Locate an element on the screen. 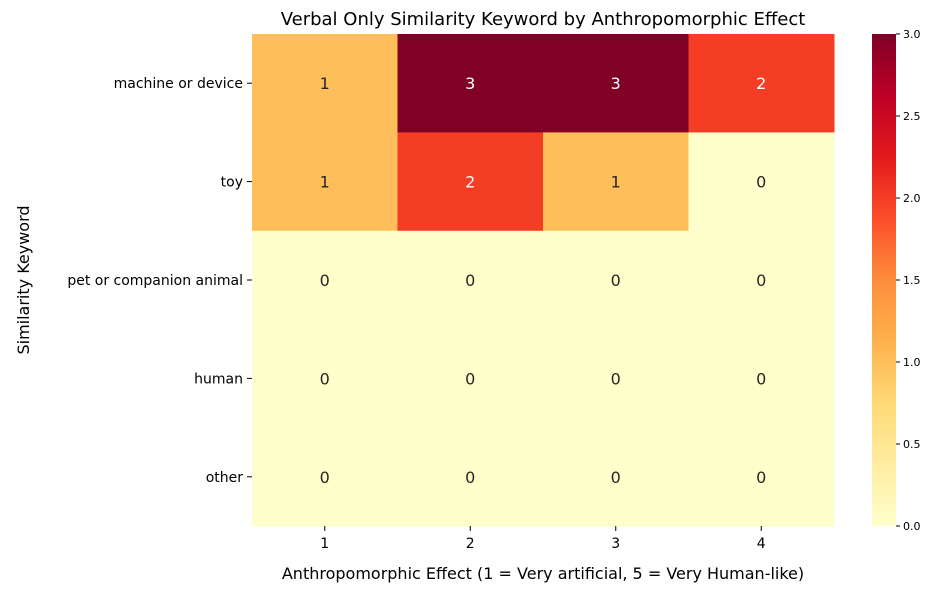  colorbar-tick-label: 2.0 is located at coordinates (912, 198).